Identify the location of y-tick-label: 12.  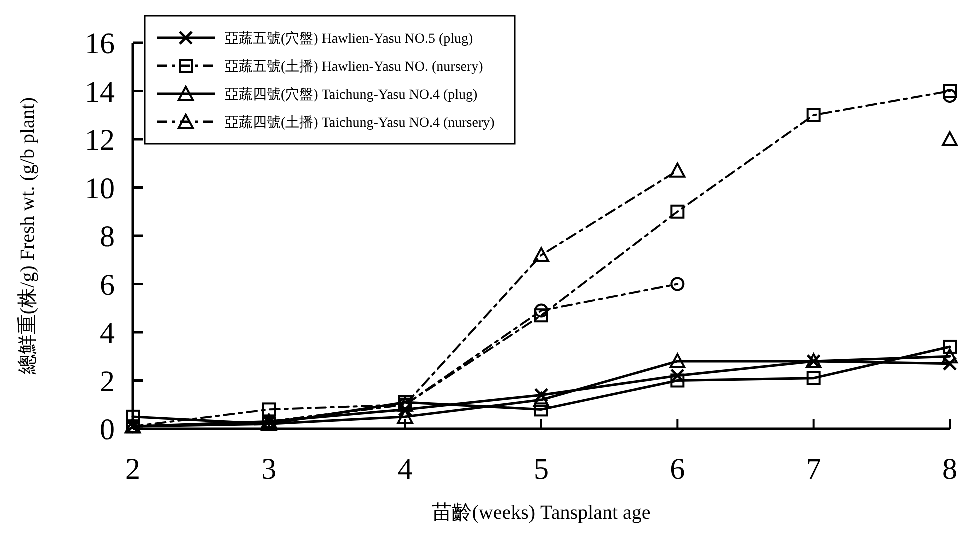
(100, 140).